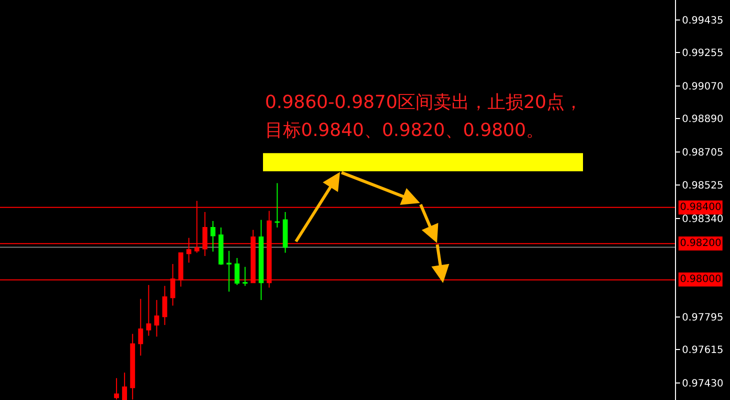 Image resolution: width=730 pixels, height=400 pixels. What do you see at coordinates (703, 153) in the screenshot?
I see `y-tick-label: 0.98705` at bounding box center [703, 153].